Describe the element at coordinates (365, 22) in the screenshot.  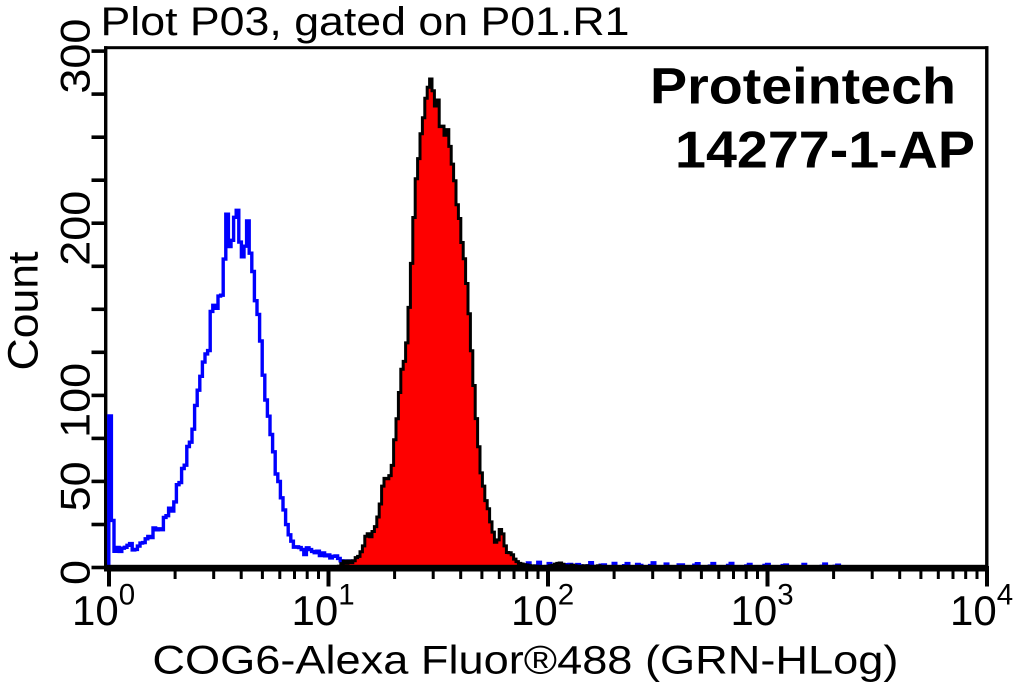
I see `svg-text: Plot P03, gated on P01.R1` at that location.